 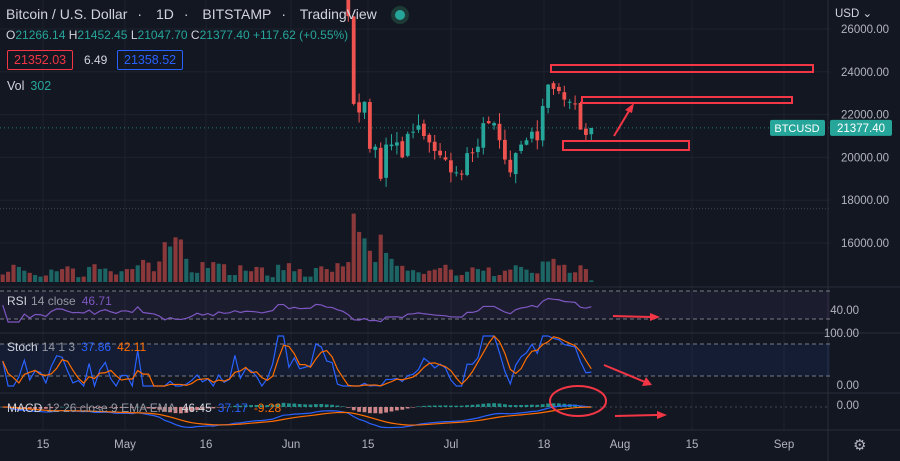 I want to click on stoch-tick-label: 100.00, so click(x=841, y=334).